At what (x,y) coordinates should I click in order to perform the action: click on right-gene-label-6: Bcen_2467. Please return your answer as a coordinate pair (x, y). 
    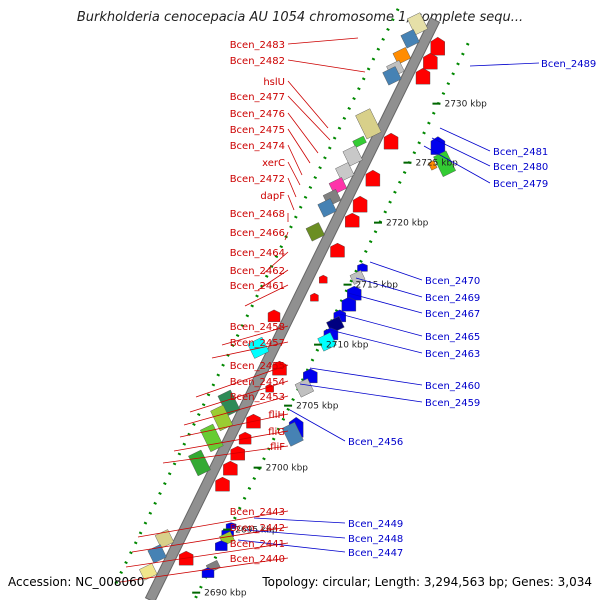
    Looking at the image, I should click on (452, 314).